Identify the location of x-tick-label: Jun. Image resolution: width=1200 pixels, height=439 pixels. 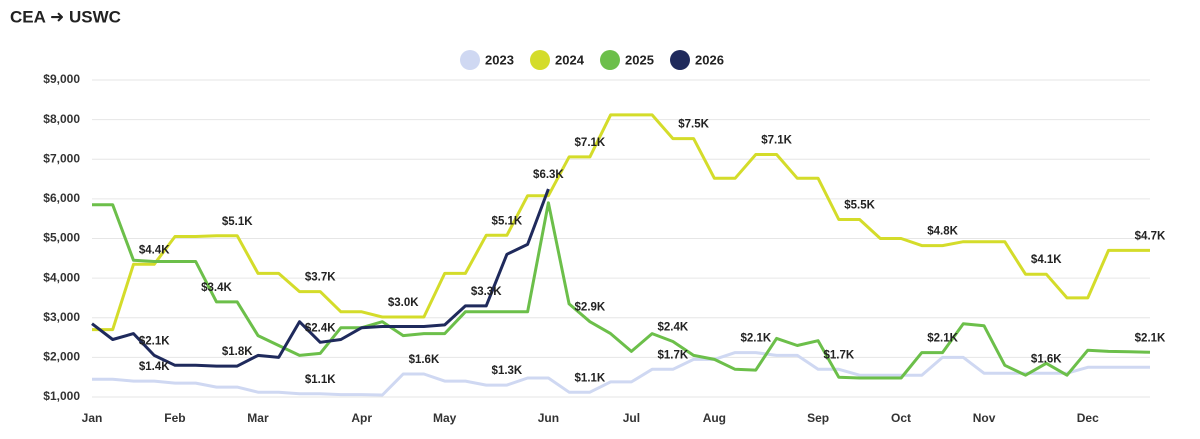
(548, 418).